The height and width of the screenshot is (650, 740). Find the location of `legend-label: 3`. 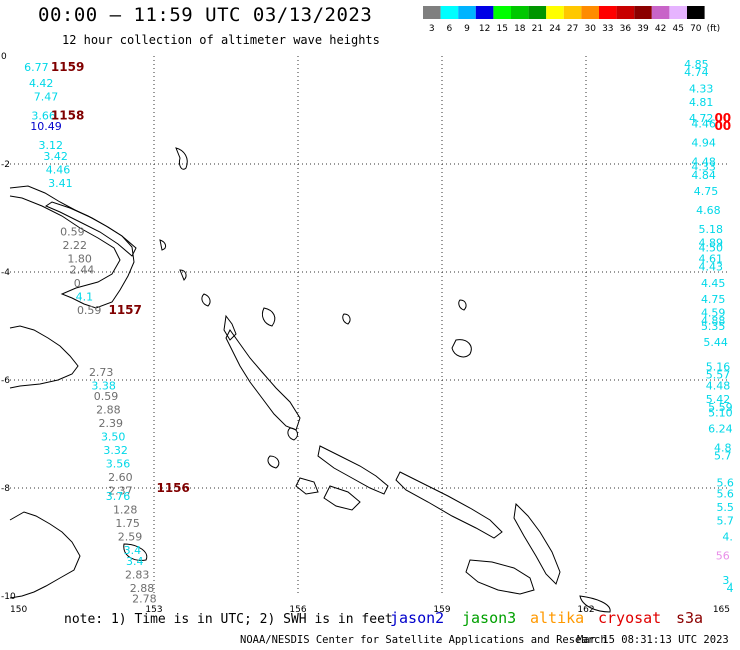

legend-label: 3 is located at coordinates (432, 29).